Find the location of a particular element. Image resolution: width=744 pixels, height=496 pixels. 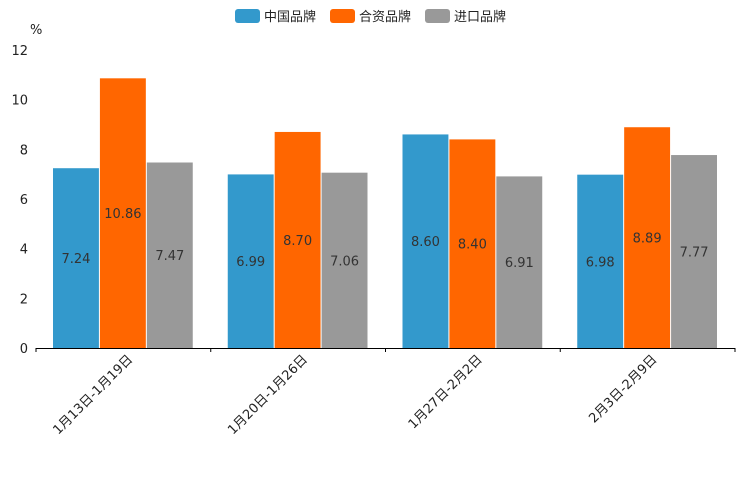

legend: 中国品牌 合资品牌 进口品牌 is located at coordinates (370, 17).